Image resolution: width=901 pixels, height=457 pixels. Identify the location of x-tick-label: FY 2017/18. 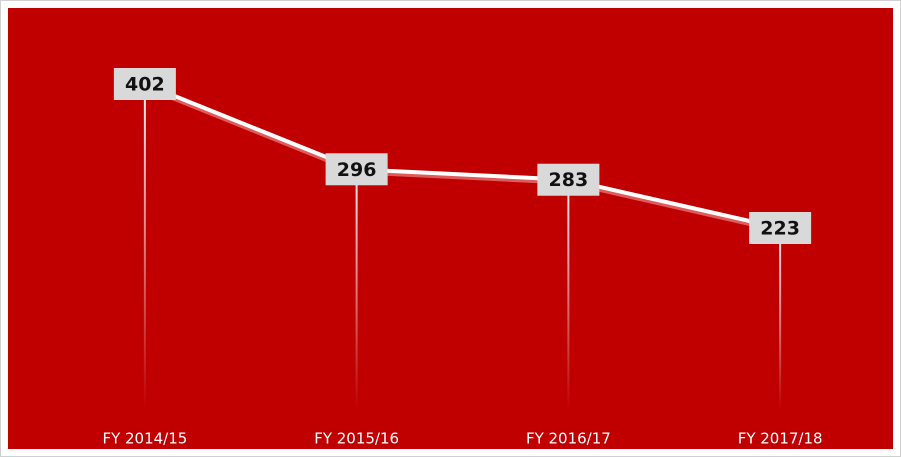
(780, 439).